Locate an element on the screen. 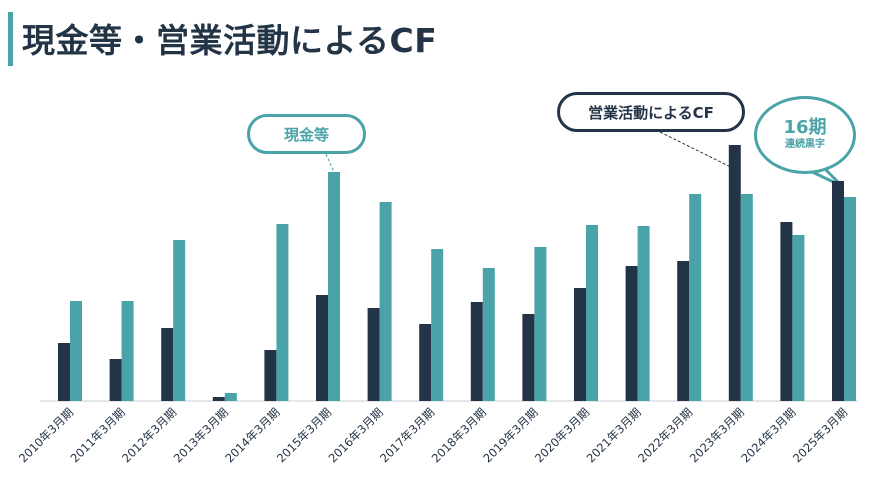 This screenshot has height=483, width=878. badge-main-text: 16期 is located at coordinates (805, 127).